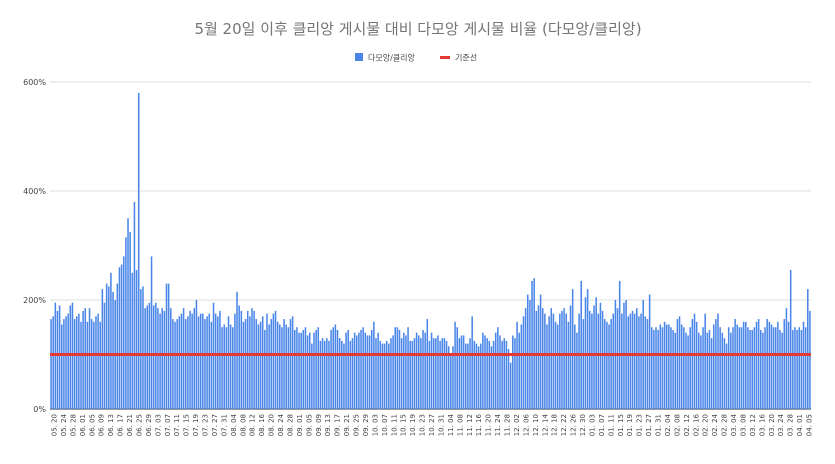 The image size is (835, 464). Describe the element at coordinates (347, 425) in the screenshot. I see `x-tick-label: 09. 21` at that location.